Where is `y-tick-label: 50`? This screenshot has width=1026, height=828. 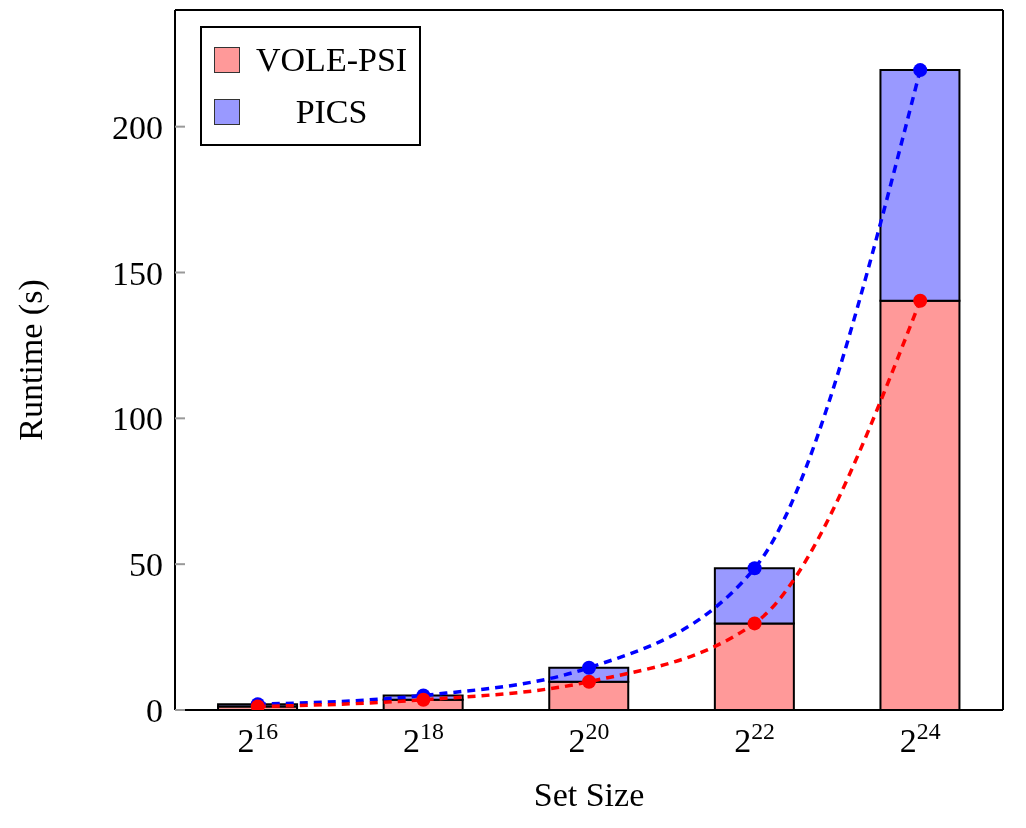 y-tick-label: 50 is located at coordinates (146, 565).